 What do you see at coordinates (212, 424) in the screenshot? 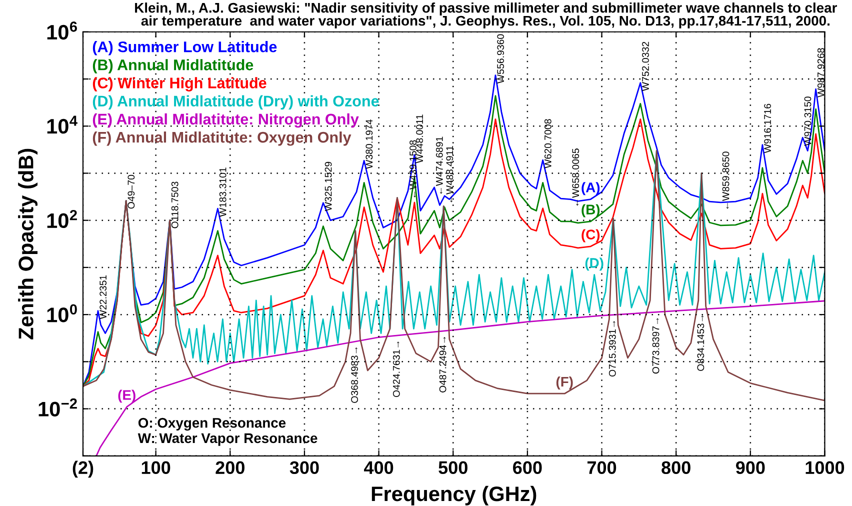
I see `annotation: O: Oxygen Resonance` at bounding box center [212, 424].